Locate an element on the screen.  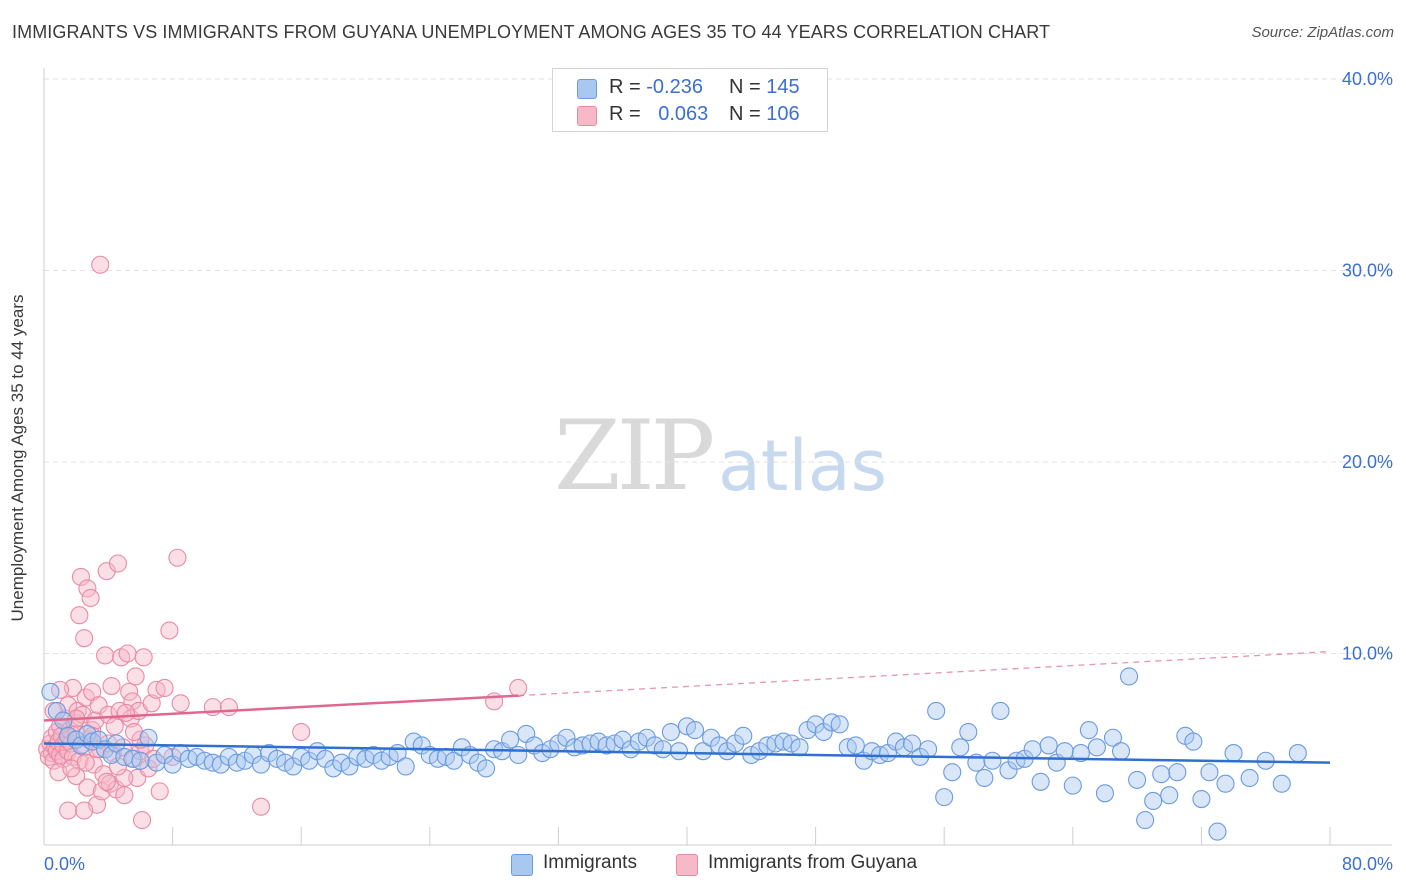
y-tick-label: 20.0% is located at coordinates (1367, 462).